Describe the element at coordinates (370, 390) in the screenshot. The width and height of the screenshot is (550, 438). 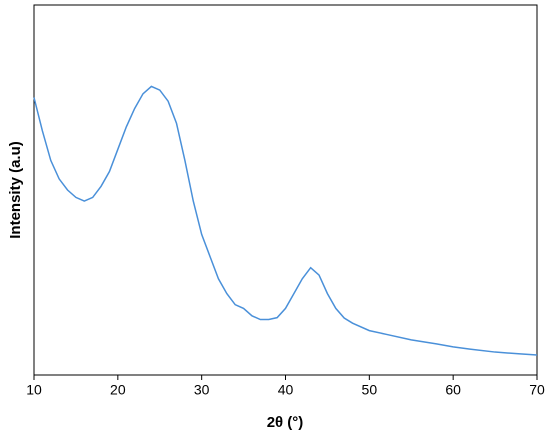
I see `x-tick-label: 50` at that location.